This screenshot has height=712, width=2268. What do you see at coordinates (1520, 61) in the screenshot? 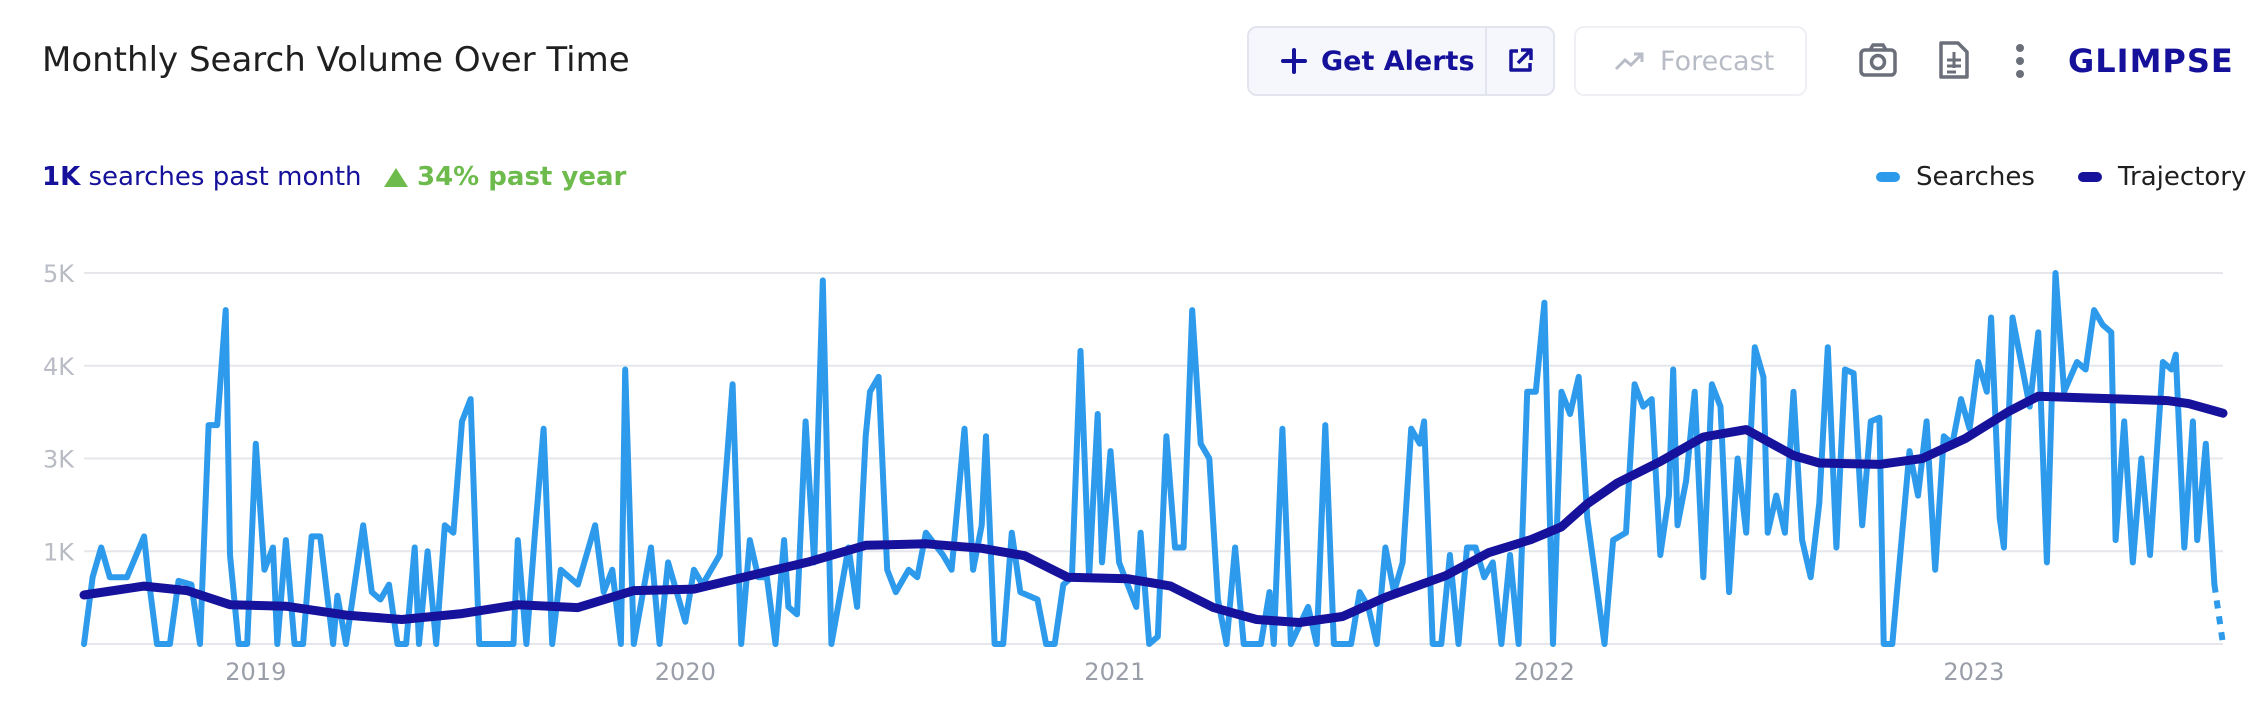
I see `external-link-icon` at bounding box center [1520, 61].